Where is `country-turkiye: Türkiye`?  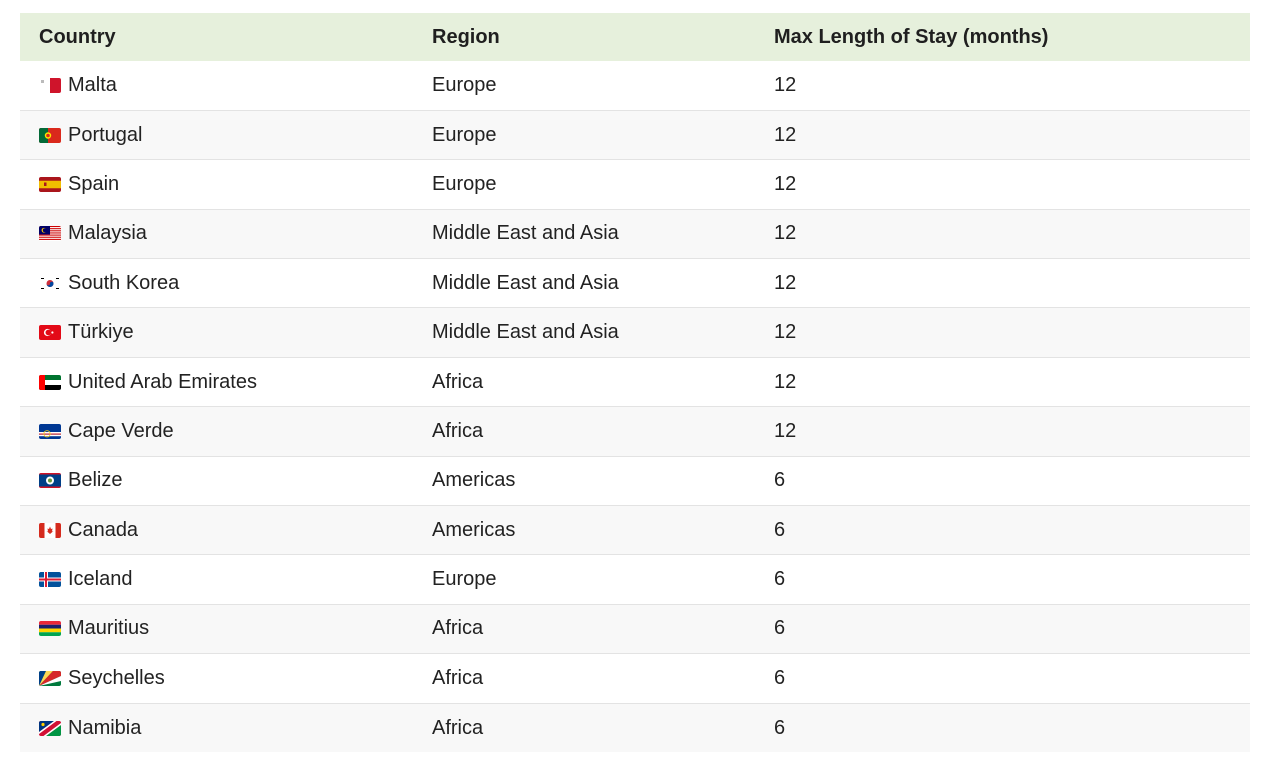
country-turkiye: Türkiye is located at coordinates (226, 332).